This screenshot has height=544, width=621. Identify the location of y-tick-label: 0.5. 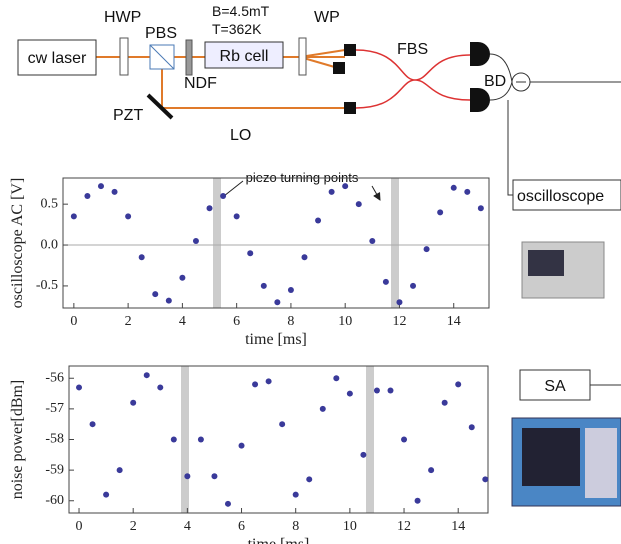
(50, 203).